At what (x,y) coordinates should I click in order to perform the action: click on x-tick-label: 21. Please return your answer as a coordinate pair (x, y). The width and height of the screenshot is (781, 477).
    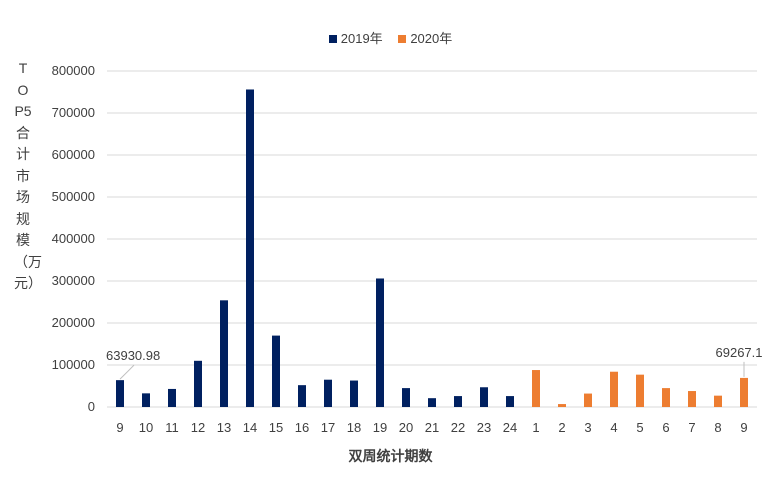
    Looking at the image, I should click on (432, 427).